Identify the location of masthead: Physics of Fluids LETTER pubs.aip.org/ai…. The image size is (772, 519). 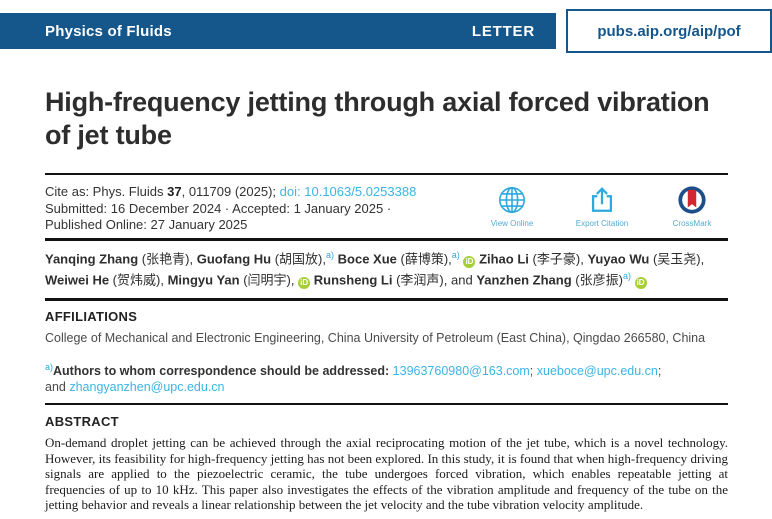
(386, 28).